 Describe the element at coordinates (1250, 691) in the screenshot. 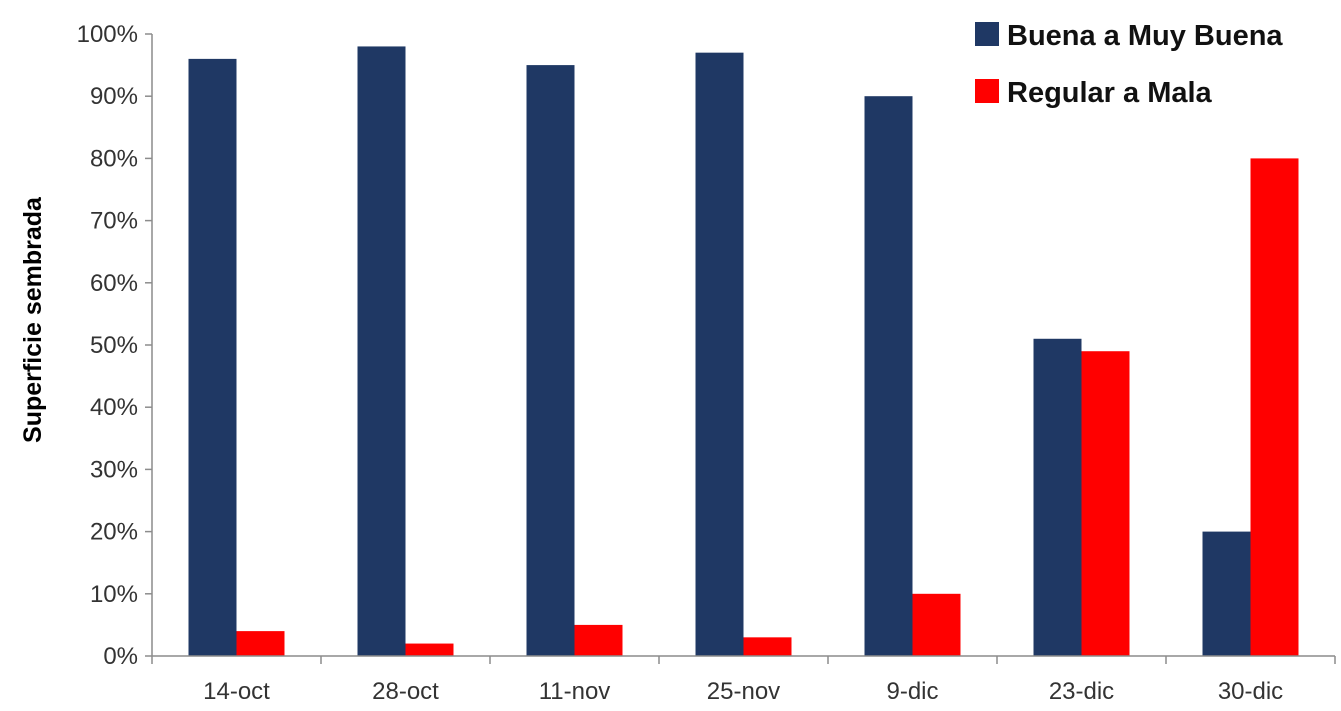

I see `x-tick-label: 30-dic` at that location.